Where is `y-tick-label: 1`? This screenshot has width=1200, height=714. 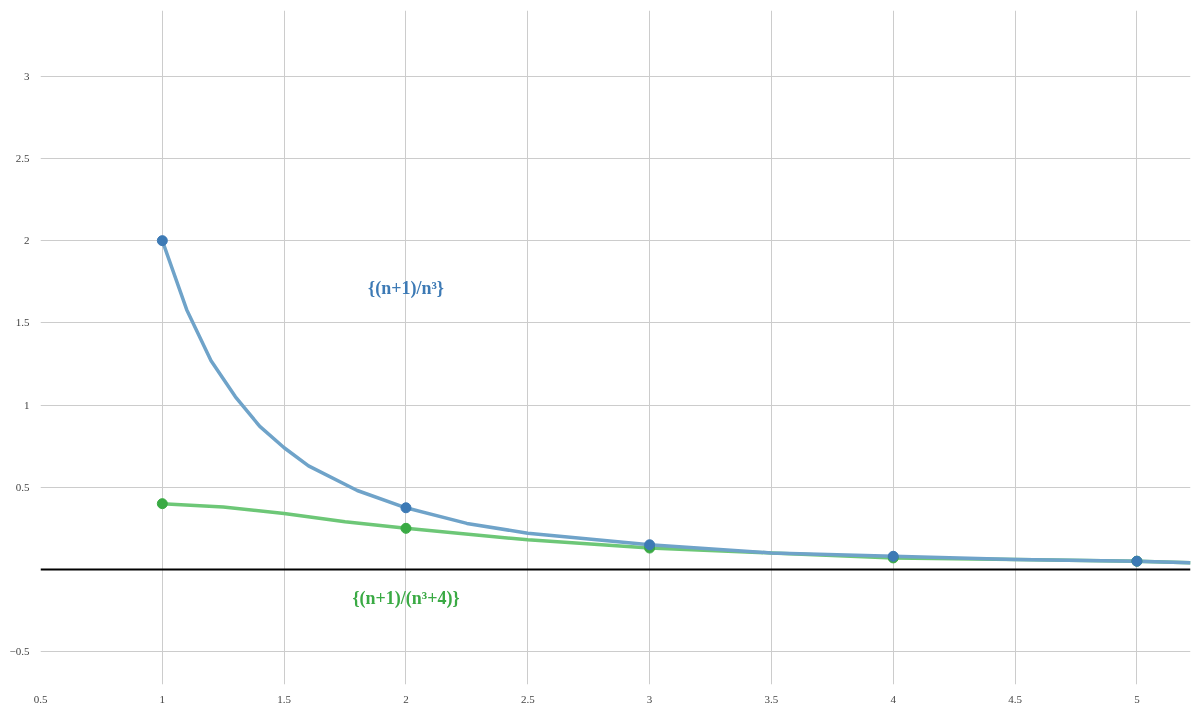 y-tick-label: 1 is located at coordinates (27, 404).